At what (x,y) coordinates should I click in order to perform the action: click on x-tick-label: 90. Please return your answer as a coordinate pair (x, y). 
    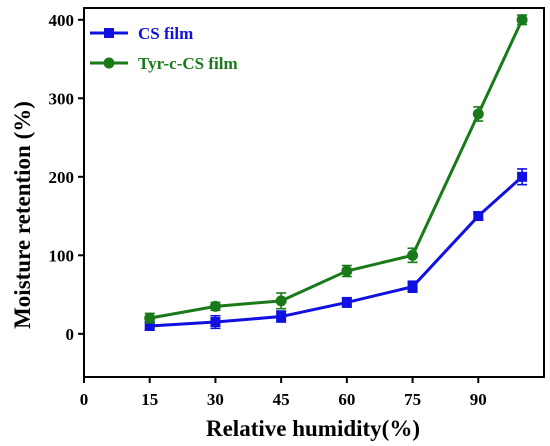
    Looking at the image, I should click on (478, 399).